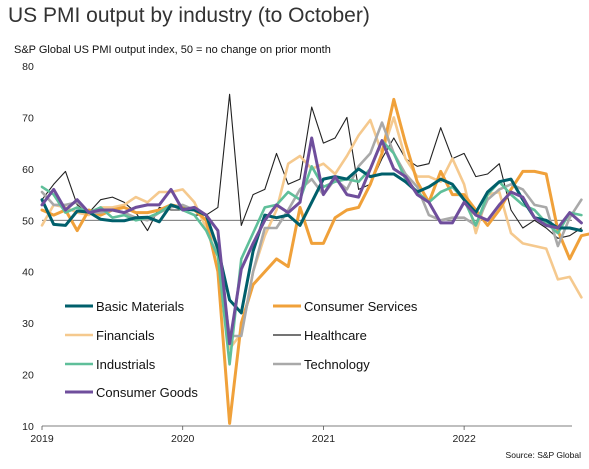 The image size is (589, 469). Describe the element at coordinates (543, 455) in the screenshot. I see `source-note: Source: S&P Global` at that location.